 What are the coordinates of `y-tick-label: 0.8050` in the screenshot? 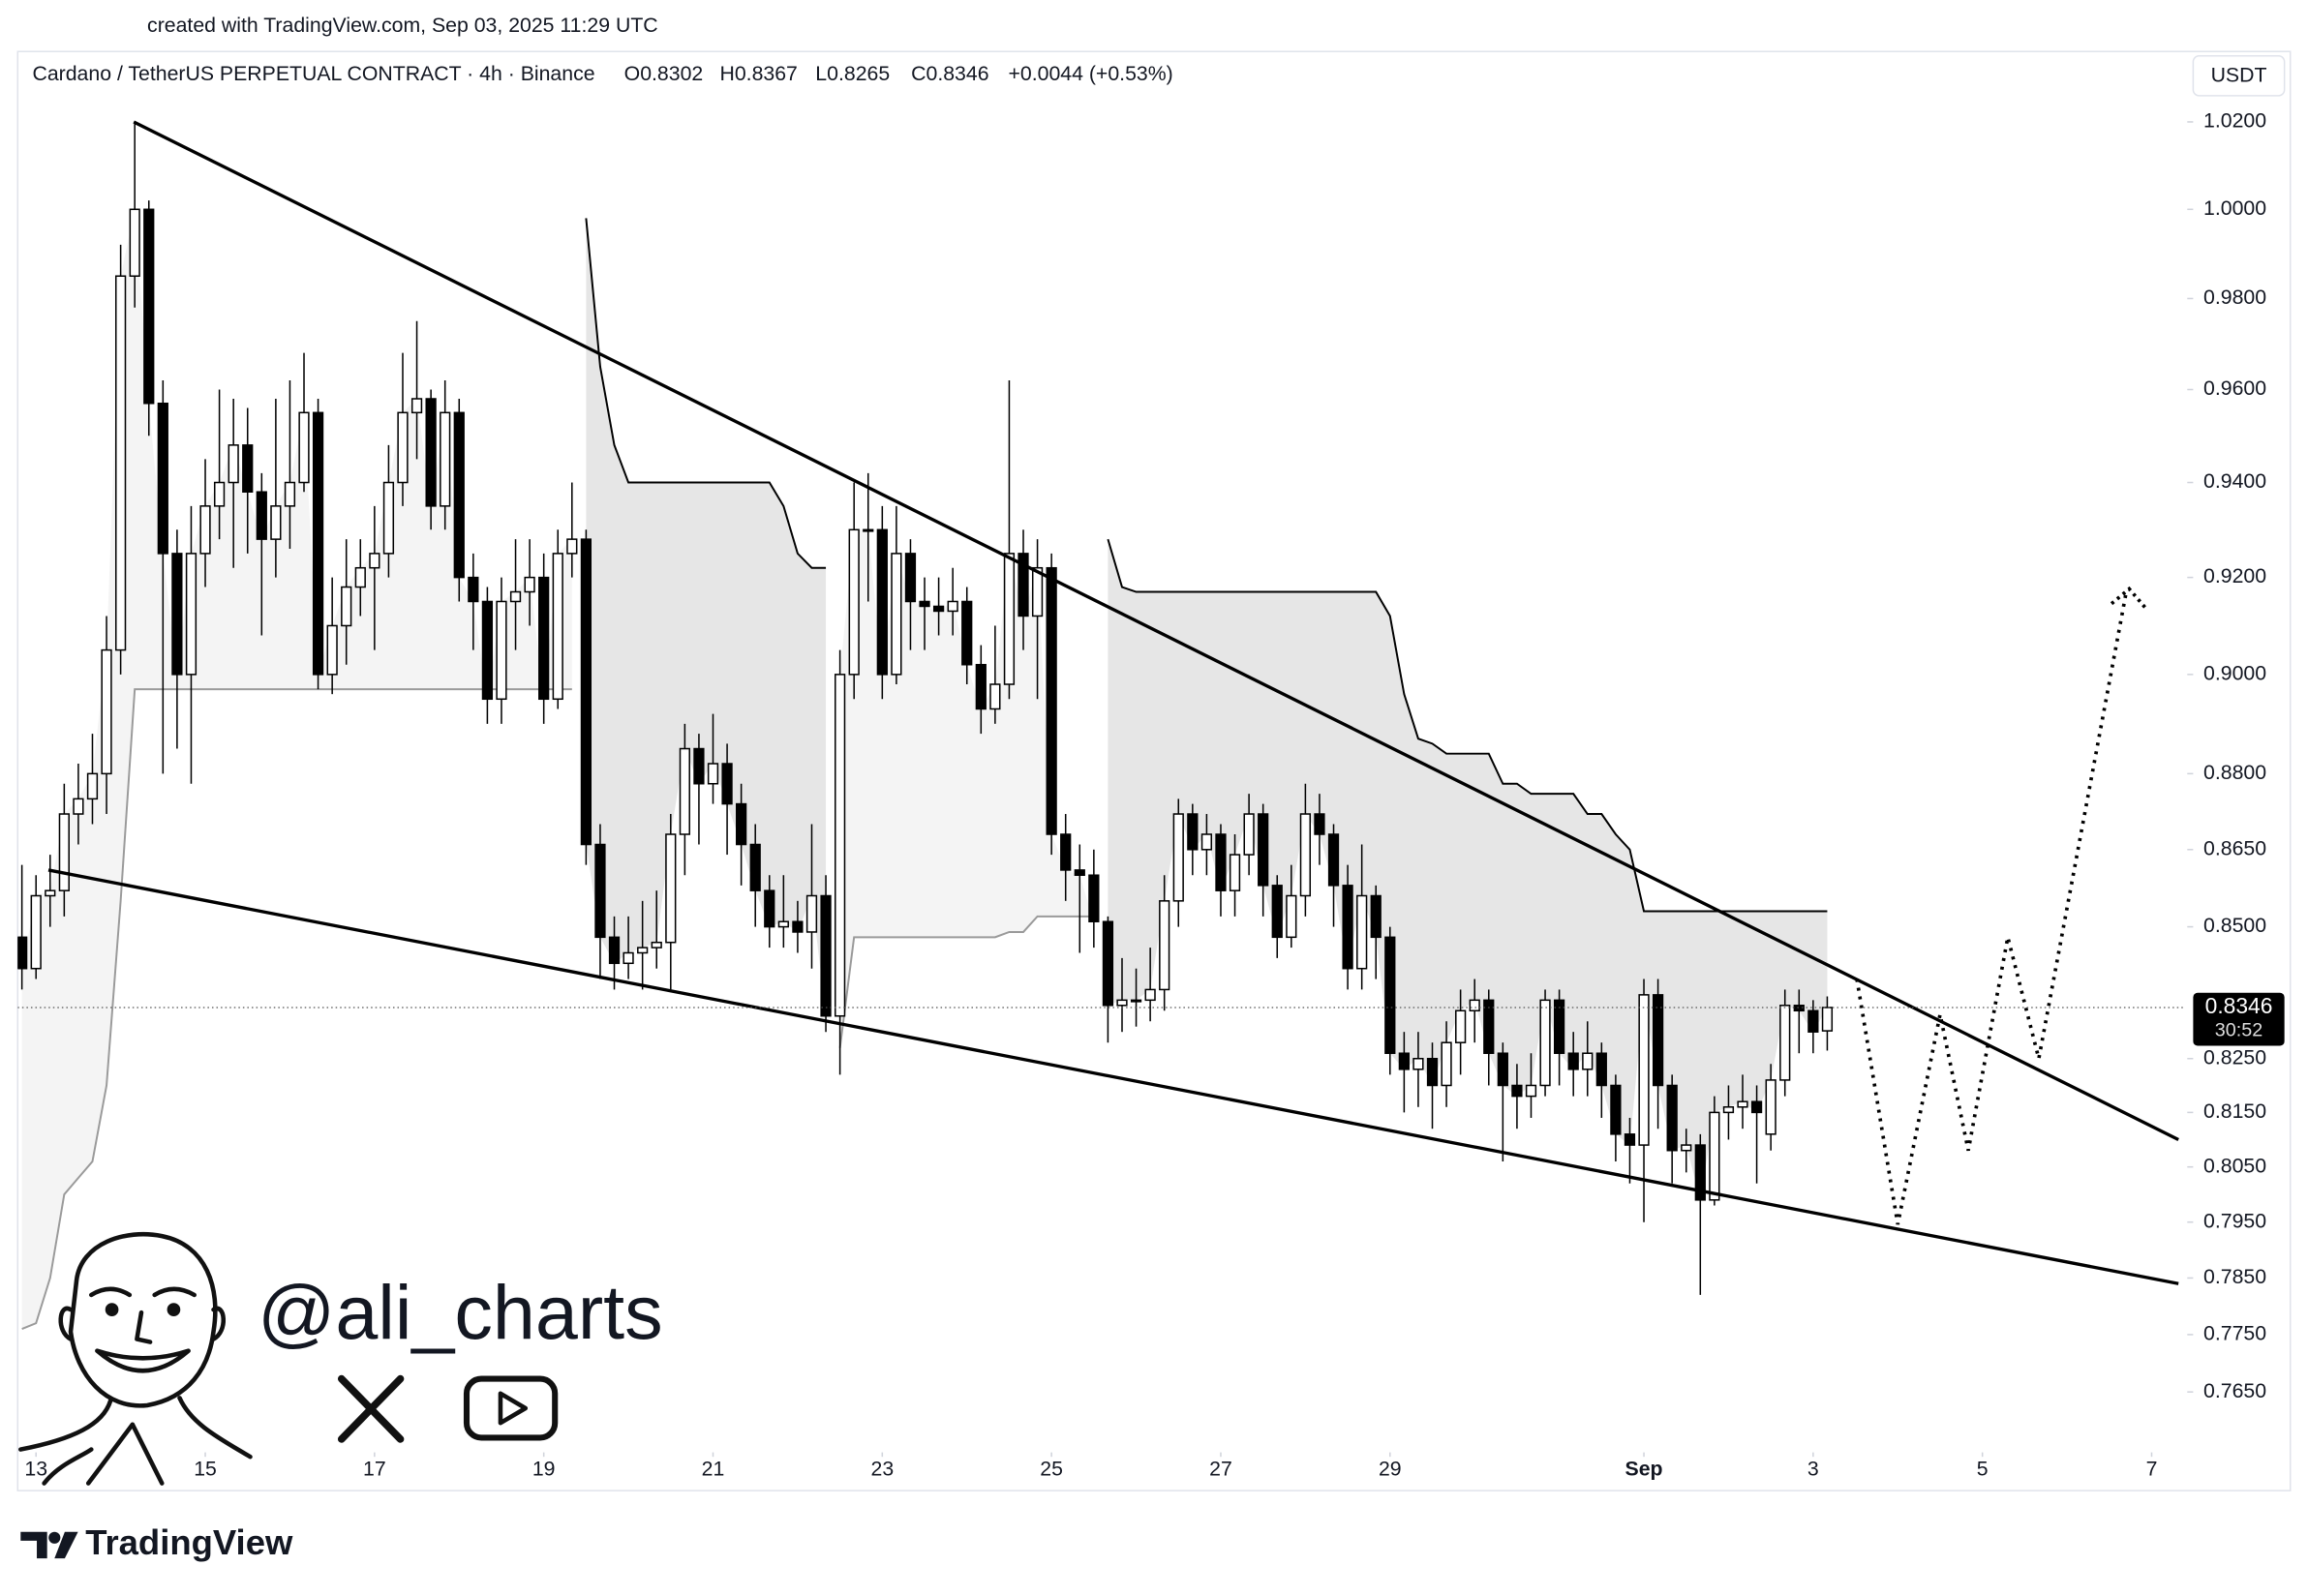 It's located at (2234, 1165).